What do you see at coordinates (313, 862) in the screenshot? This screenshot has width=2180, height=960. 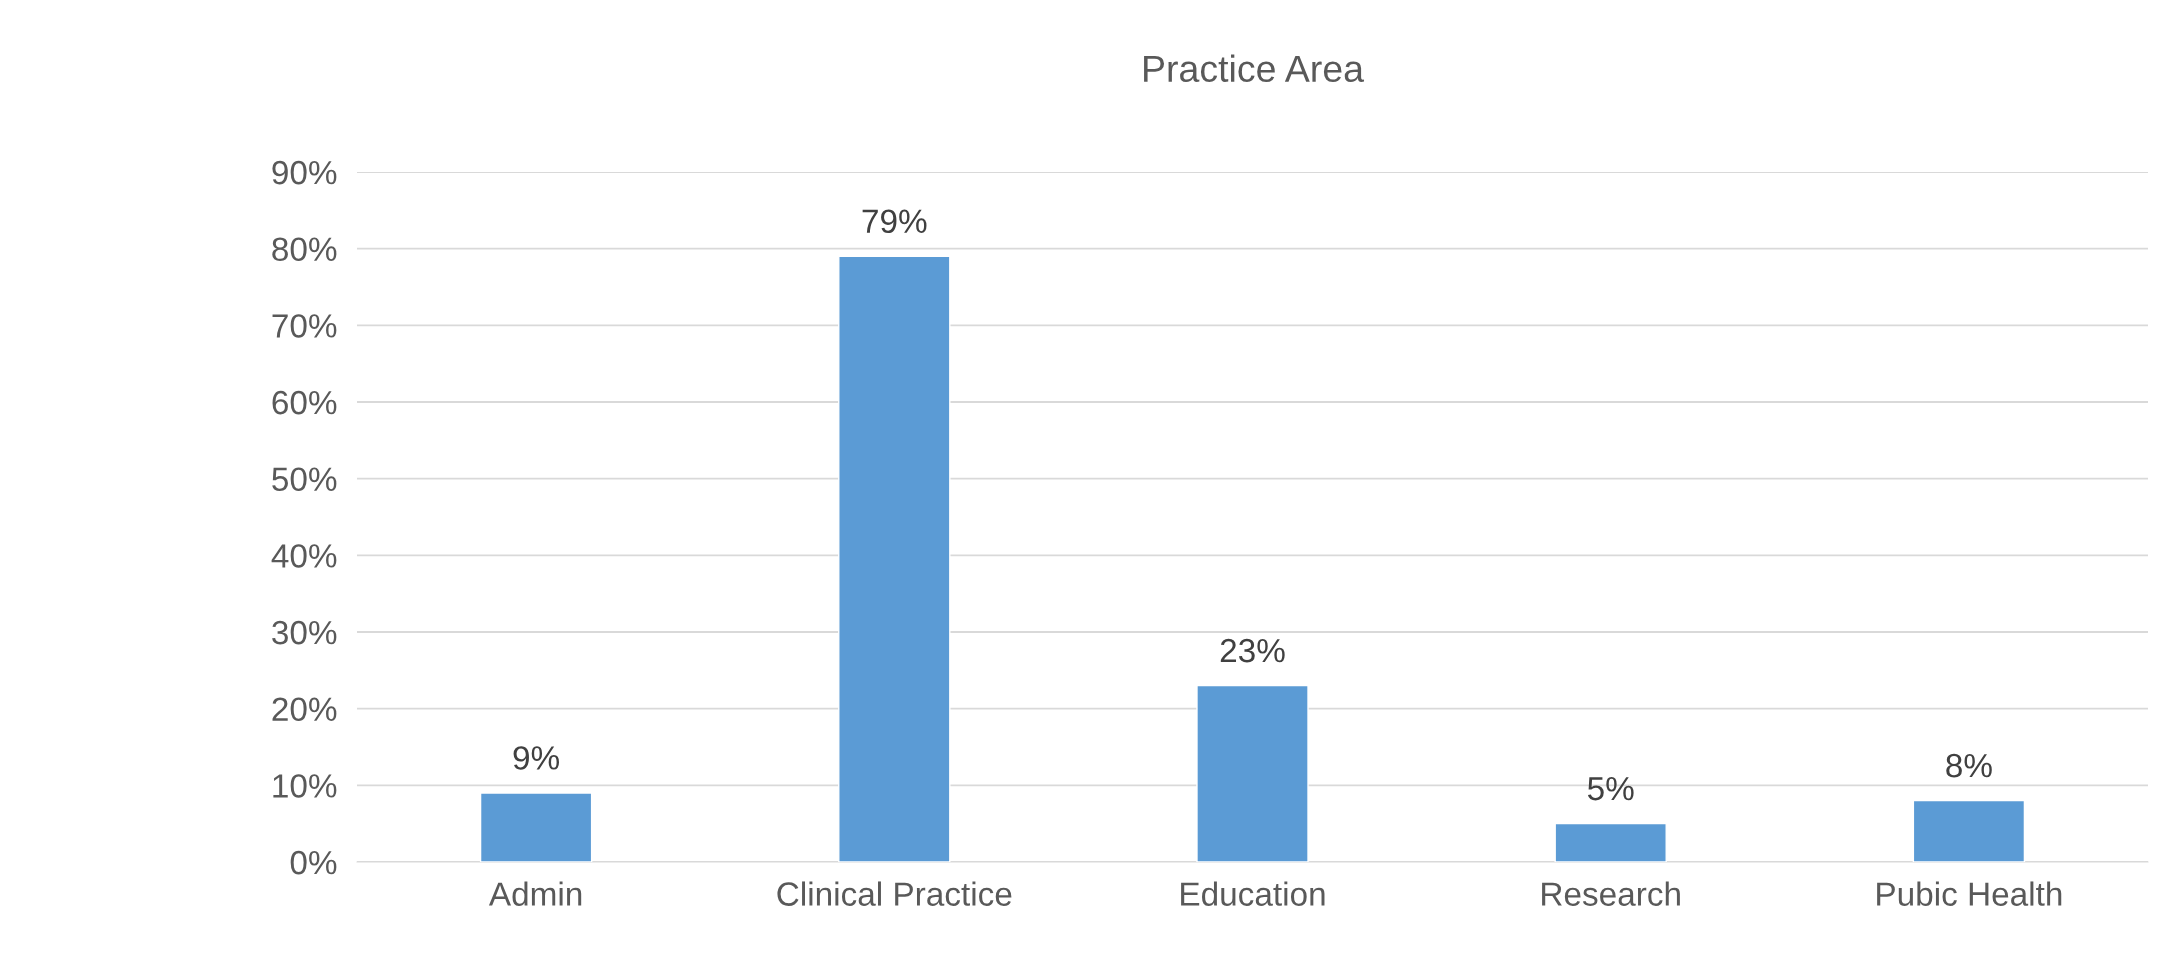 I see `y-tick-label: 0%` at bounding box center [313, 862].